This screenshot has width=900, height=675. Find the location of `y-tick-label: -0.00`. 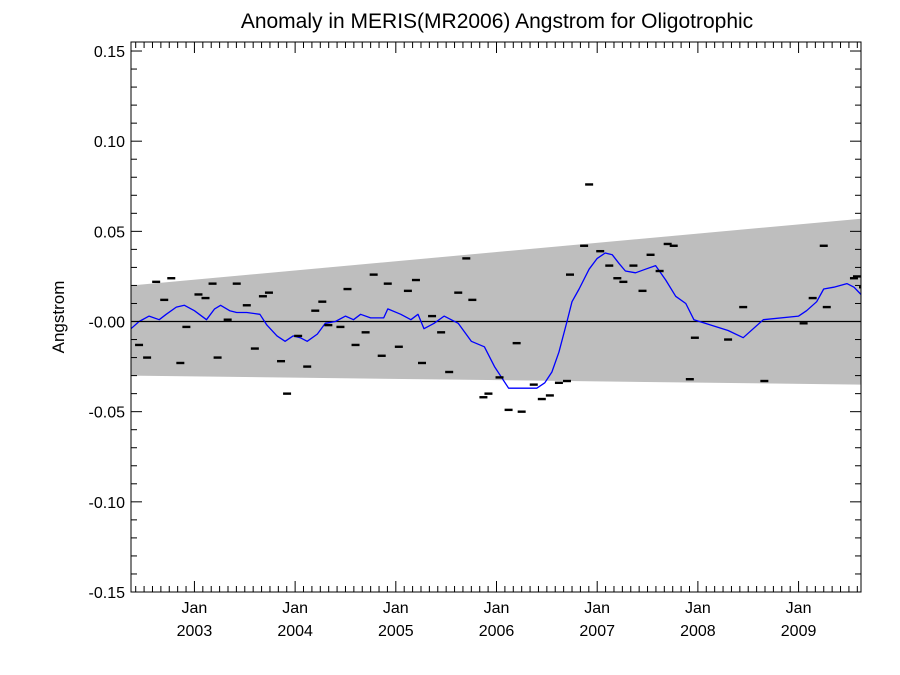

y-tick-label: -0.00 is located at coordinates (107, 323).